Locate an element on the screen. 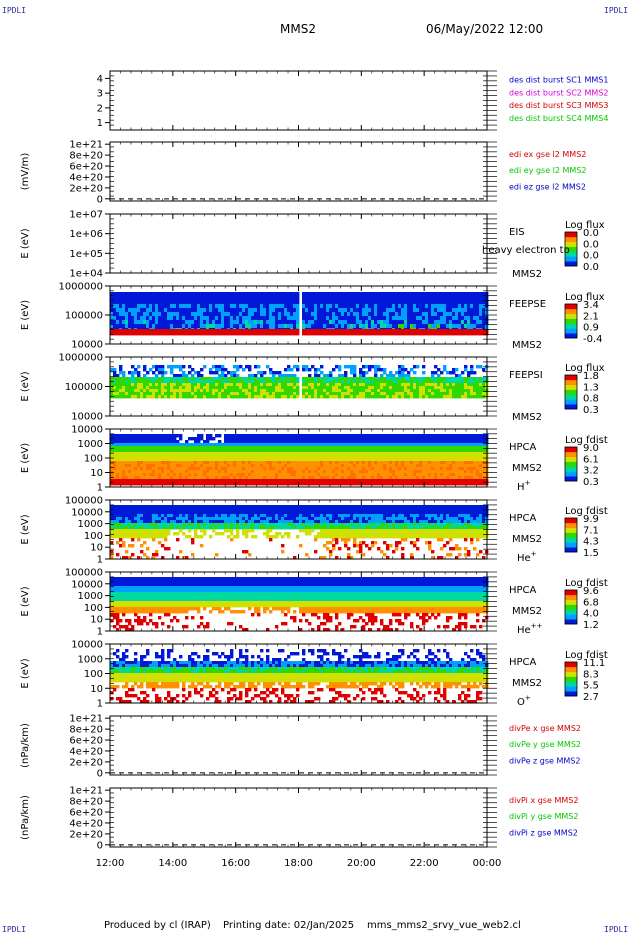 The image size is (630, 934). colorbar-tick-label: 0.0 is located at coordinates (591, 256).